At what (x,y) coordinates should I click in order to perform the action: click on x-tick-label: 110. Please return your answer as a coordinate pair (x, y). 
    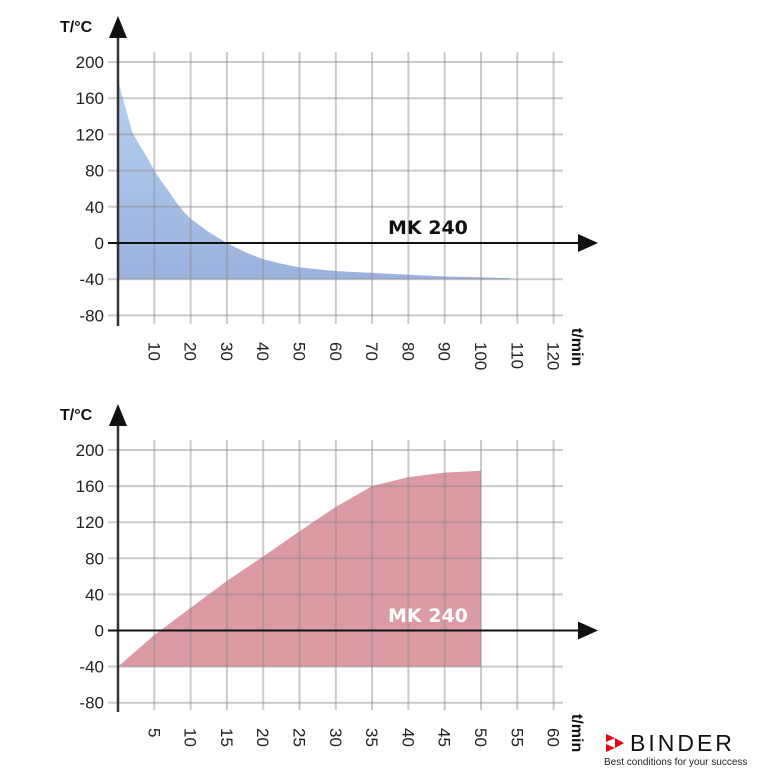
    Looking at the image, I should click on (516, 355).